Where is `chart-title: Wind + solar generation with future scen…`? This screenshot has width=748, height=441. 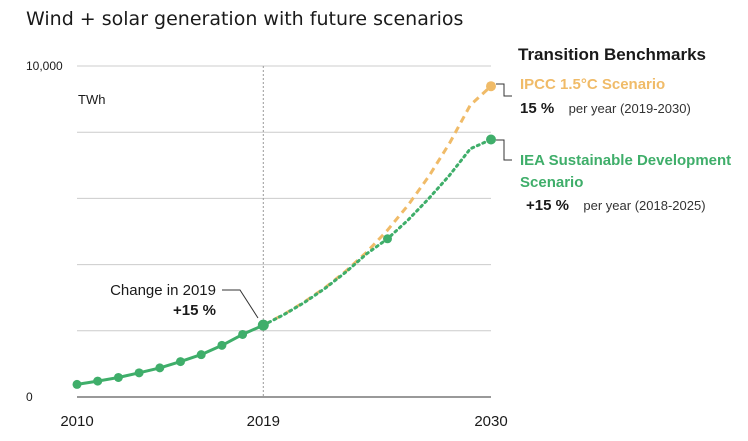
chart-title: Wind + solar generation with future scen… is located at coordinates (244, 19).